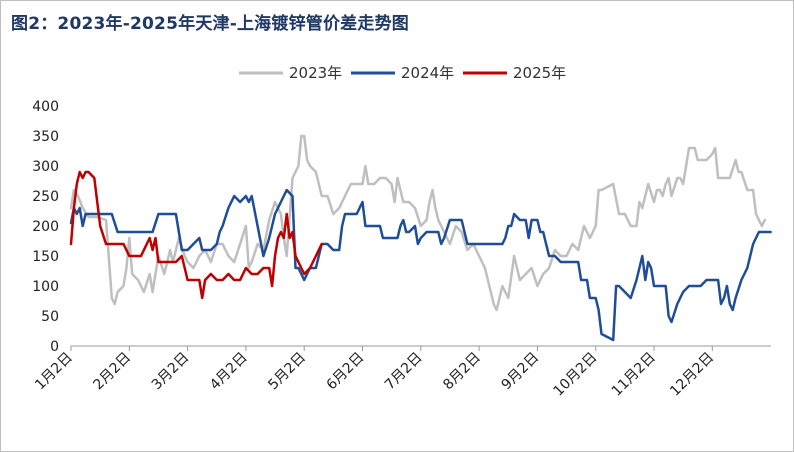 The width and height of the screenshot is (794, 452). What do you see at coordinates (210, 24) in the screenshot?
I see `chart-title: 图2：2023年-2025年天津-上海镀锌管价差走势图` at bounding box center [210, 24].